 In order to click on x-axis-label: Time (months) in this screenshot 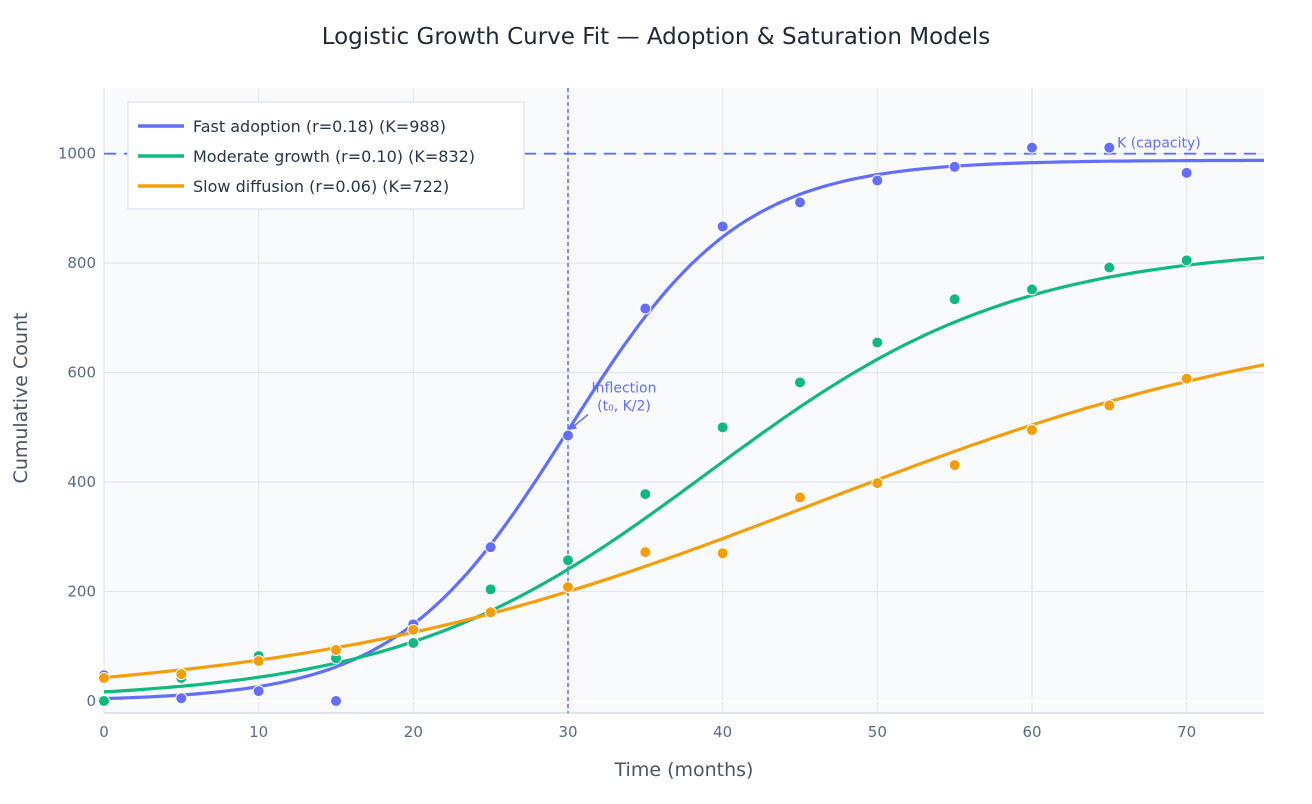, I will do `click(684, 770)`.